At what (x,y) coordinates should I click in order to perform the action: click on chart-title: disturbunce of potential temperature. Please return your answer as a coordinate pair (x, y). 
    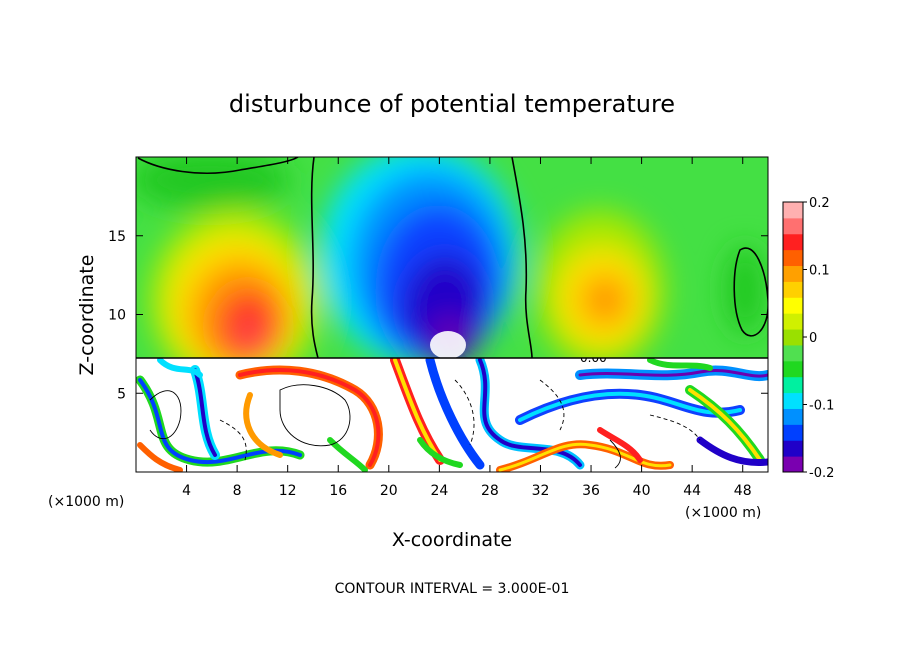
    Looking at the image, I should click on (452, 104).